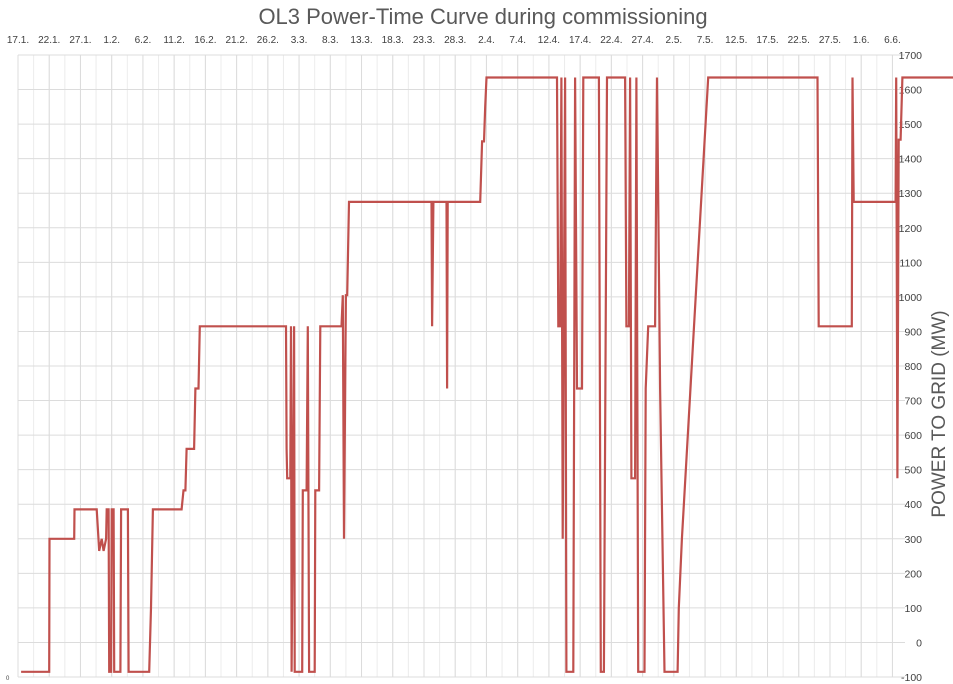 The width and height of the screenshot is (953, 684). What do you see at coordinates (913, 436) in the screenshot?
I see `y-tick-label: 600` at bounding box center [913, 436].